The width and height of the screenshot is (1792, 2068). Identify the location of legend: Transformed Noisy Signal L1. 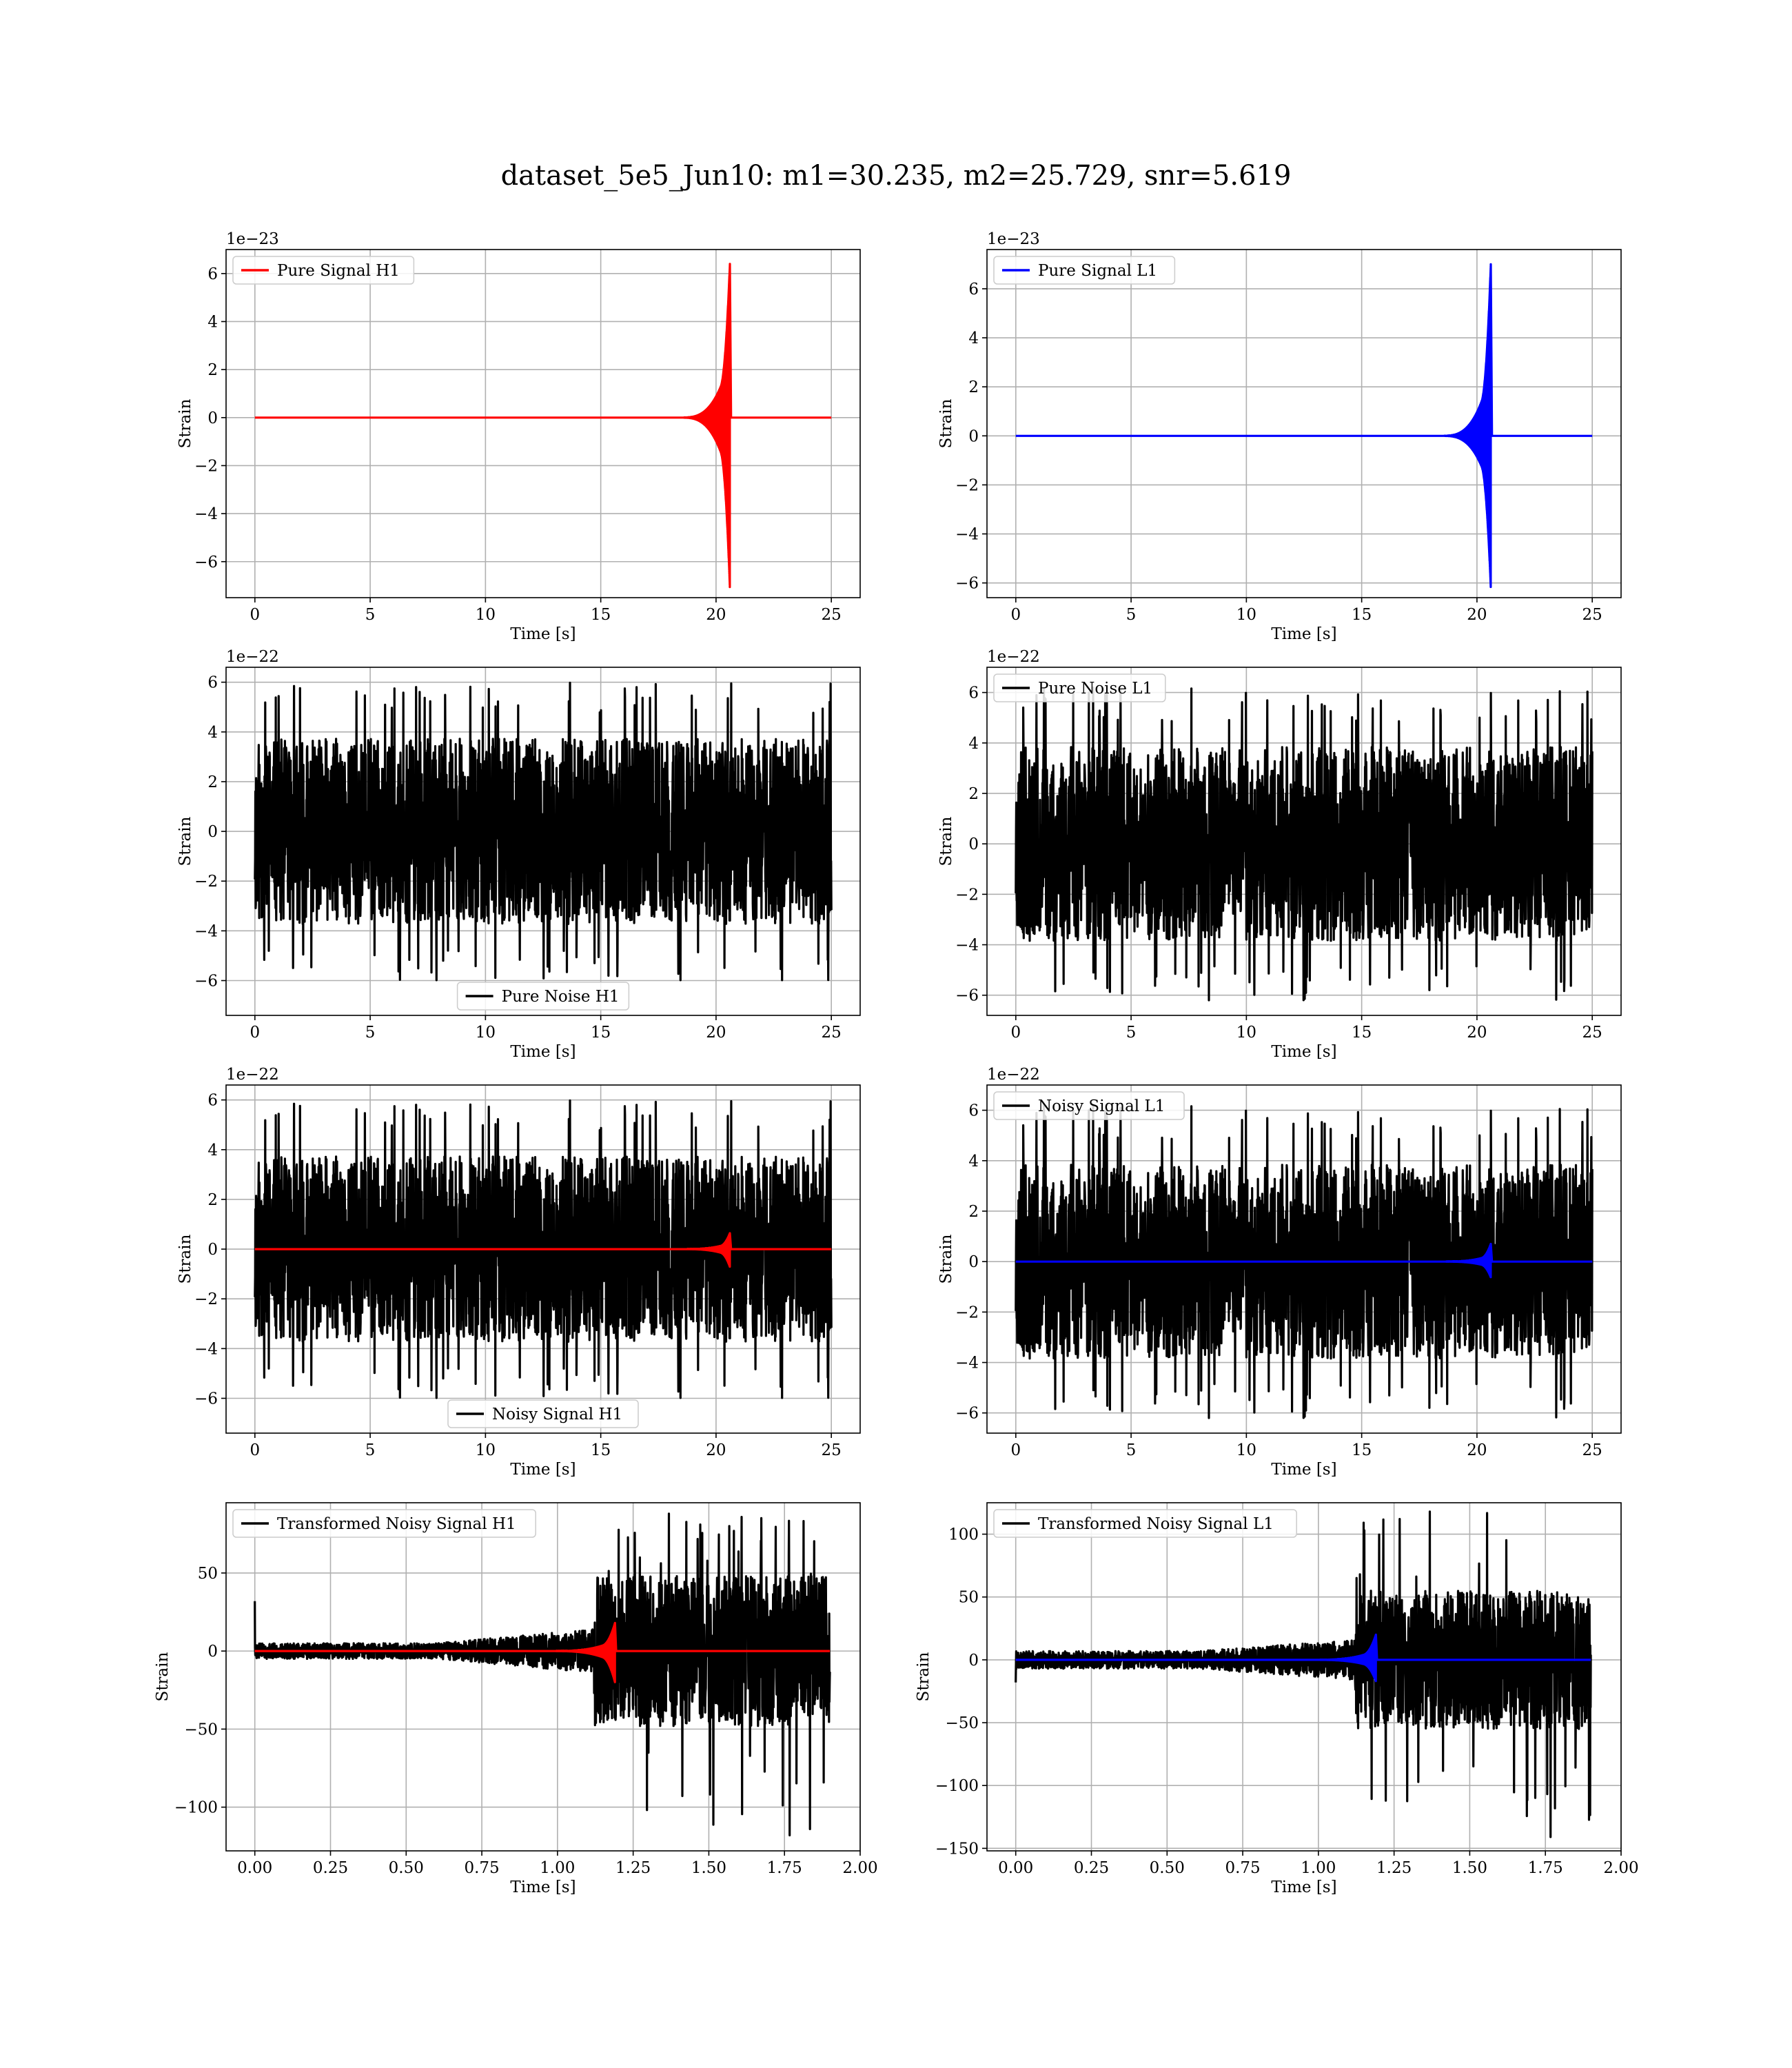
(1145, 1524).